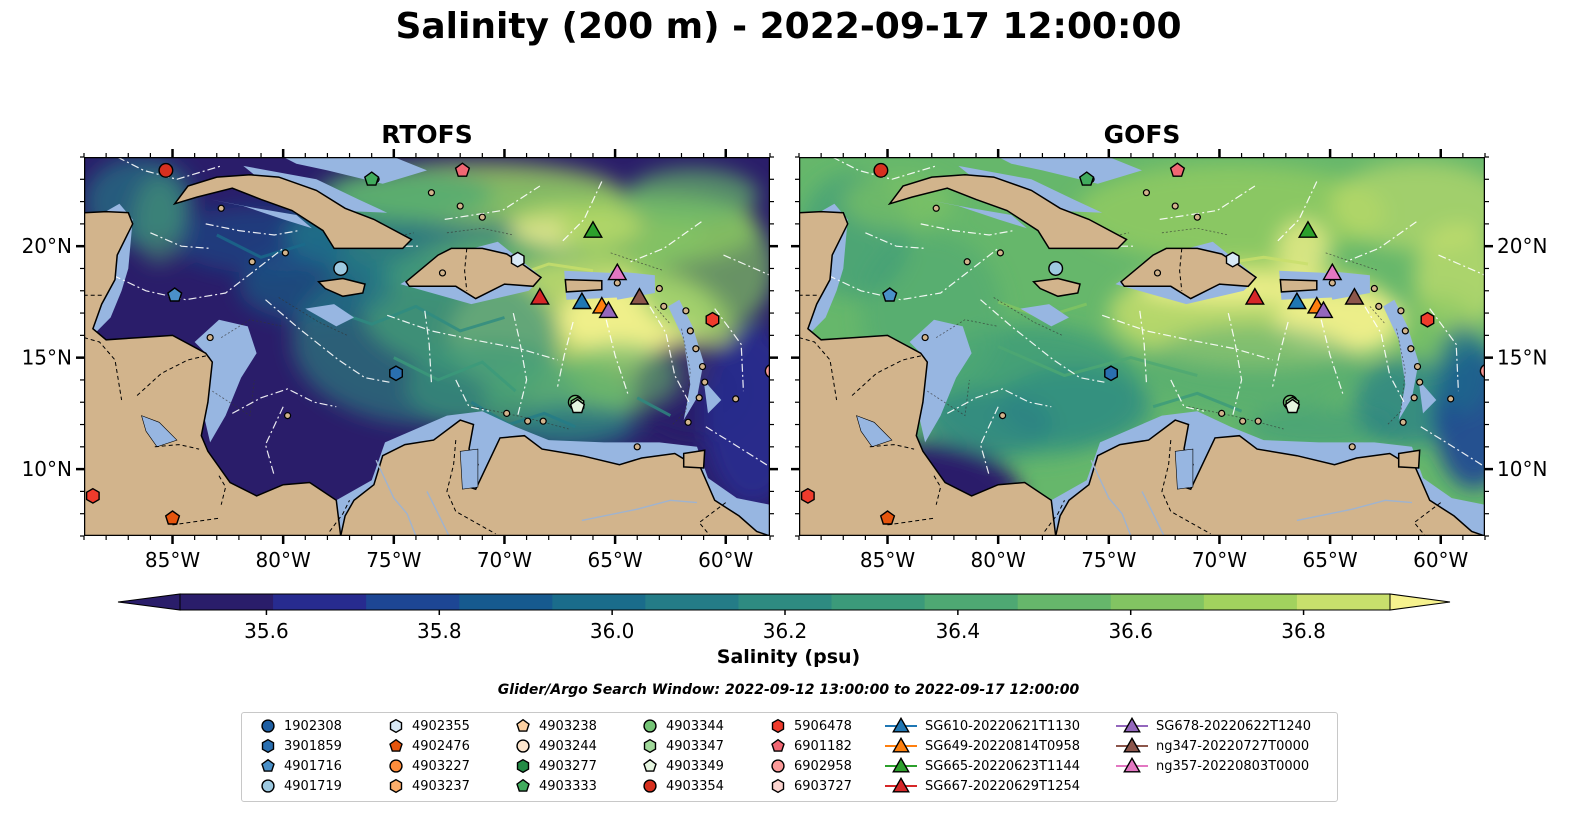 This screenshot has height=827, width=1577. I want to click on legend-label: 4903347, so click(695, 746).